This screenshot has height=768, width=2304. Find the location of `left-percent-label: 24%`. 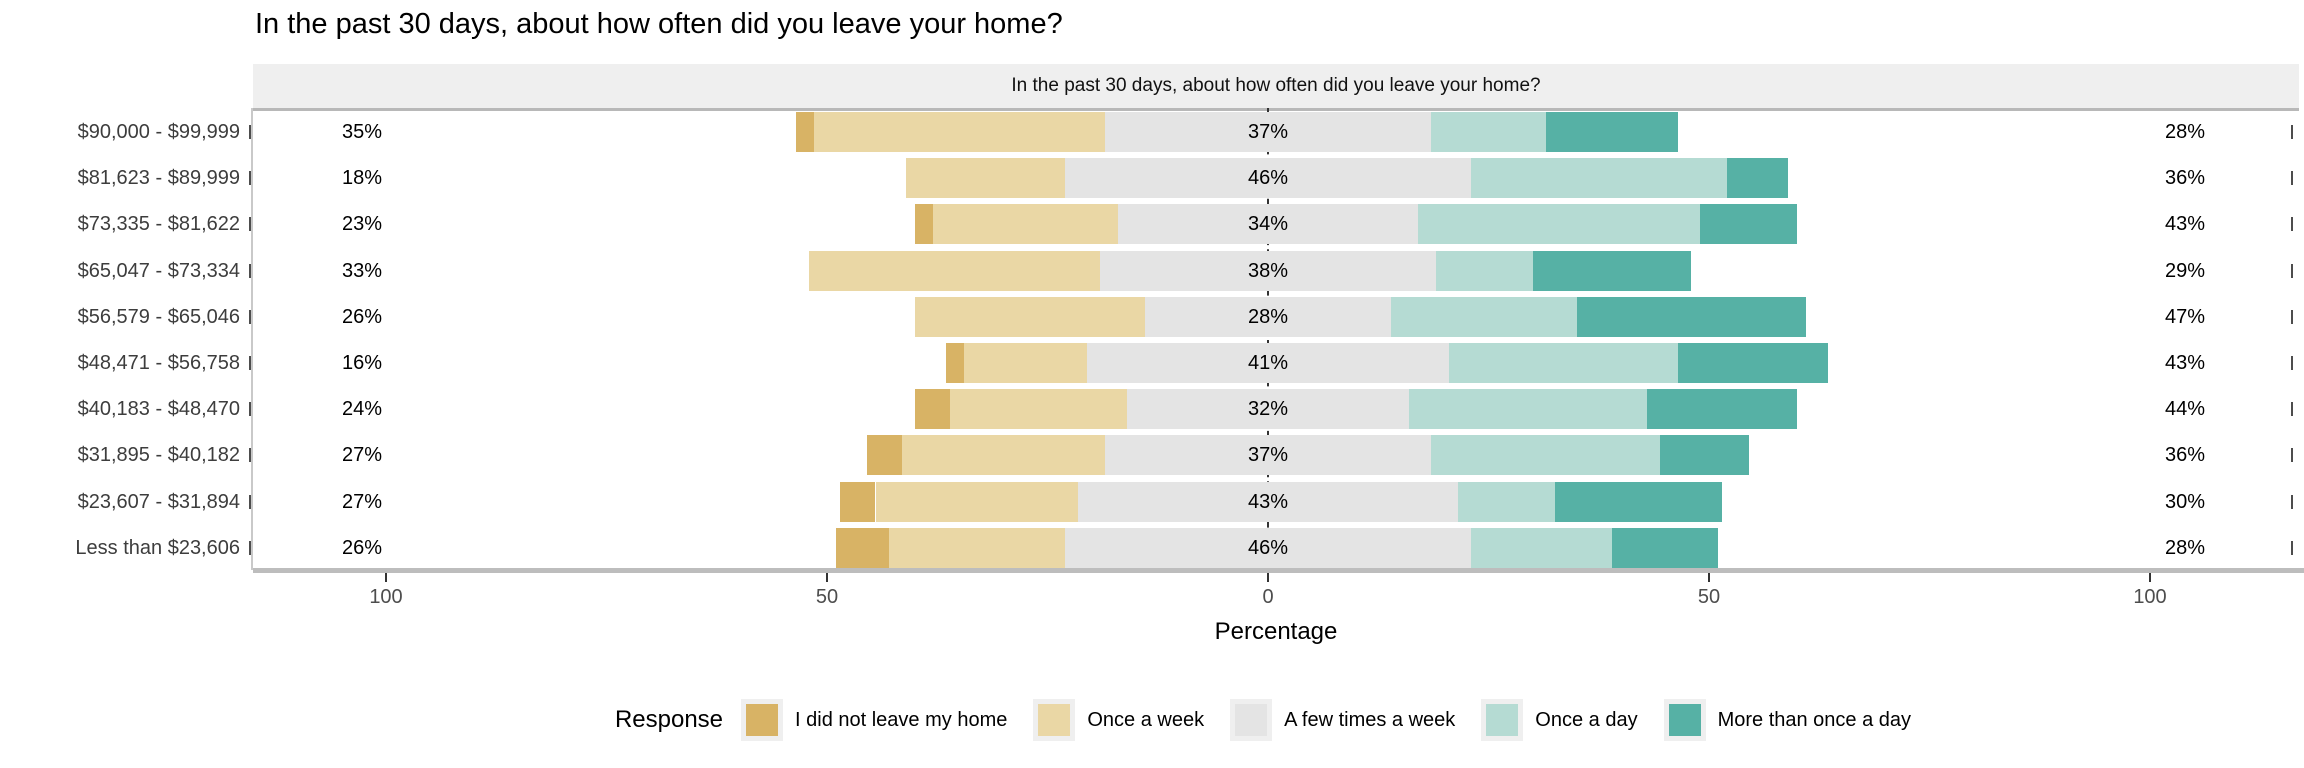

left-percent-label: 24% is located at coordinates (362, 409).